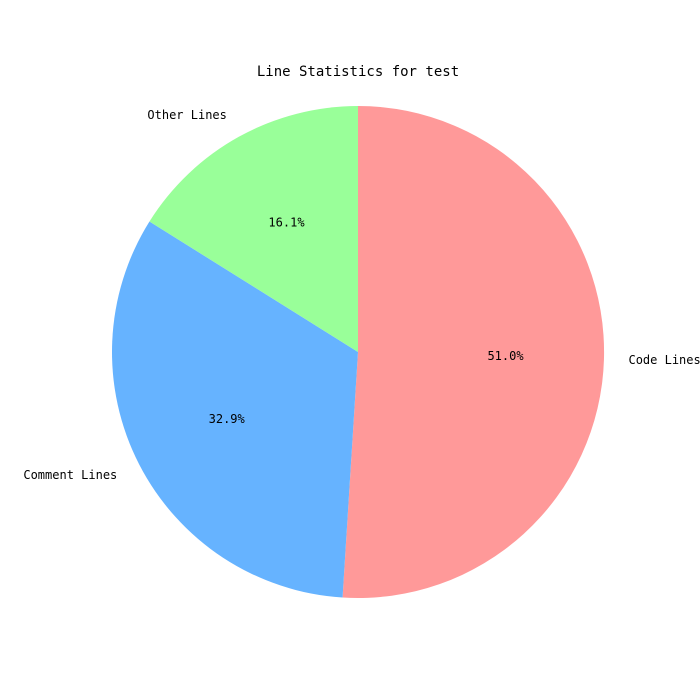 This screenshot has width=700, height=700. Describe the element at coordinates (505, 356) in the screenshot. I see `pie-pct-label-code-lines: 51.0%` at that location.